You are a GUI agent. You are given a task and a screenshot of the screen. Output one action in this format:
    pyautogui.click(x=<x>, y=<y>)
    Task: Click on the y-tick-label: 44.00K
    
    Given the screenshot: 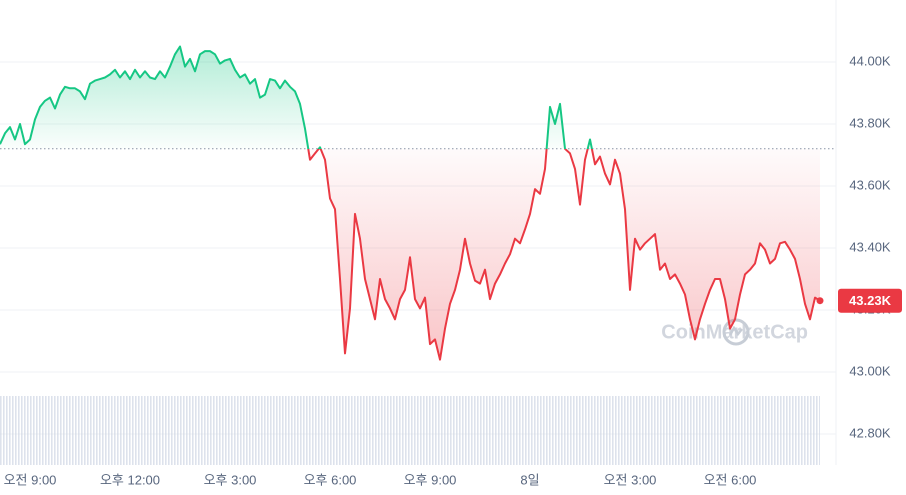 What is the action you would take?
    pyautogui.click(x=870, y=60)
    